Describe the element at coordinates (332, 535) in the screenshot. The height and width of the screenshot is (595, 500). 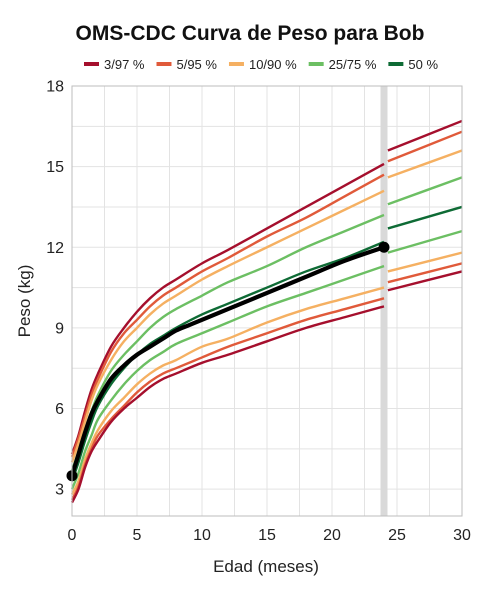
I see `x-tick-label: 20` at that location.